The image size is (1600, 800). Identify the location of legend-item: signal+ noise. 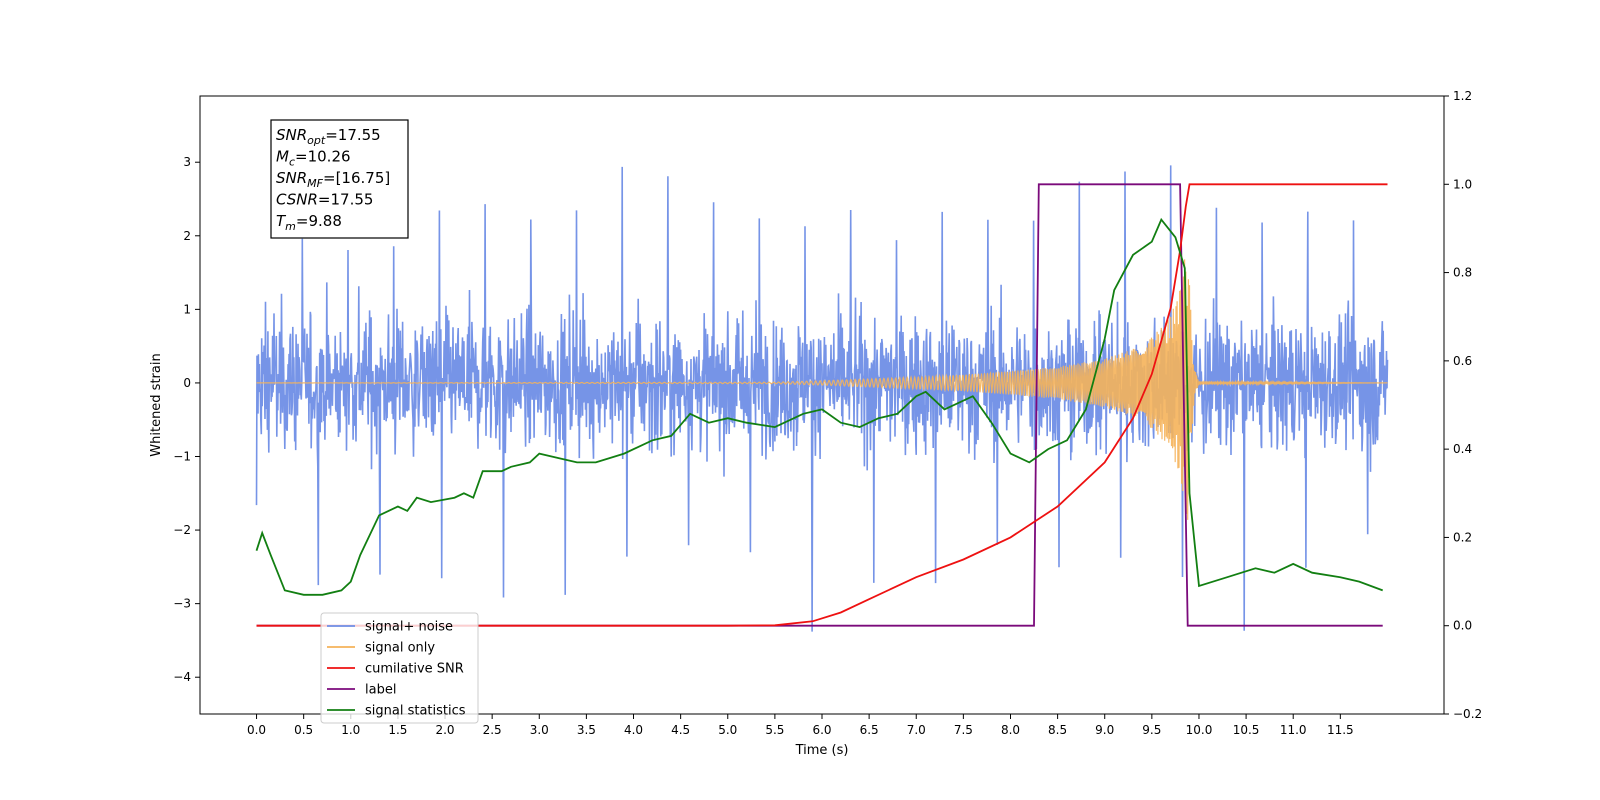
(409, 627).